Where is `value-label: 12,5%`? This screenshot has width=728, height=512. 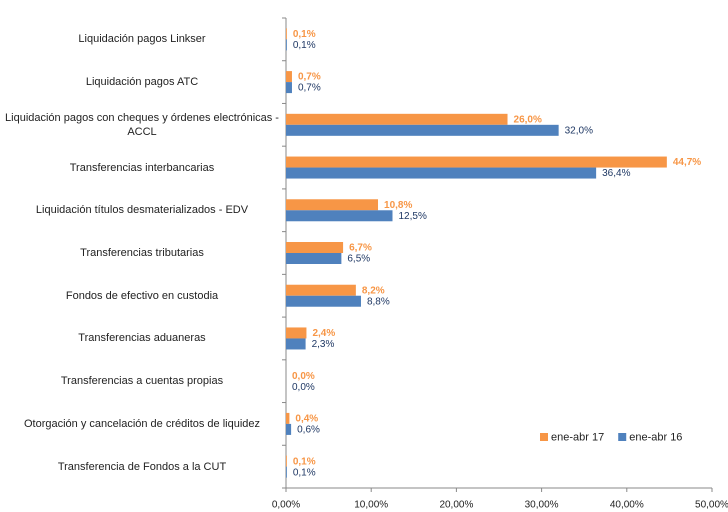 value-label: 12,5% is located at coordinates (413, 216).